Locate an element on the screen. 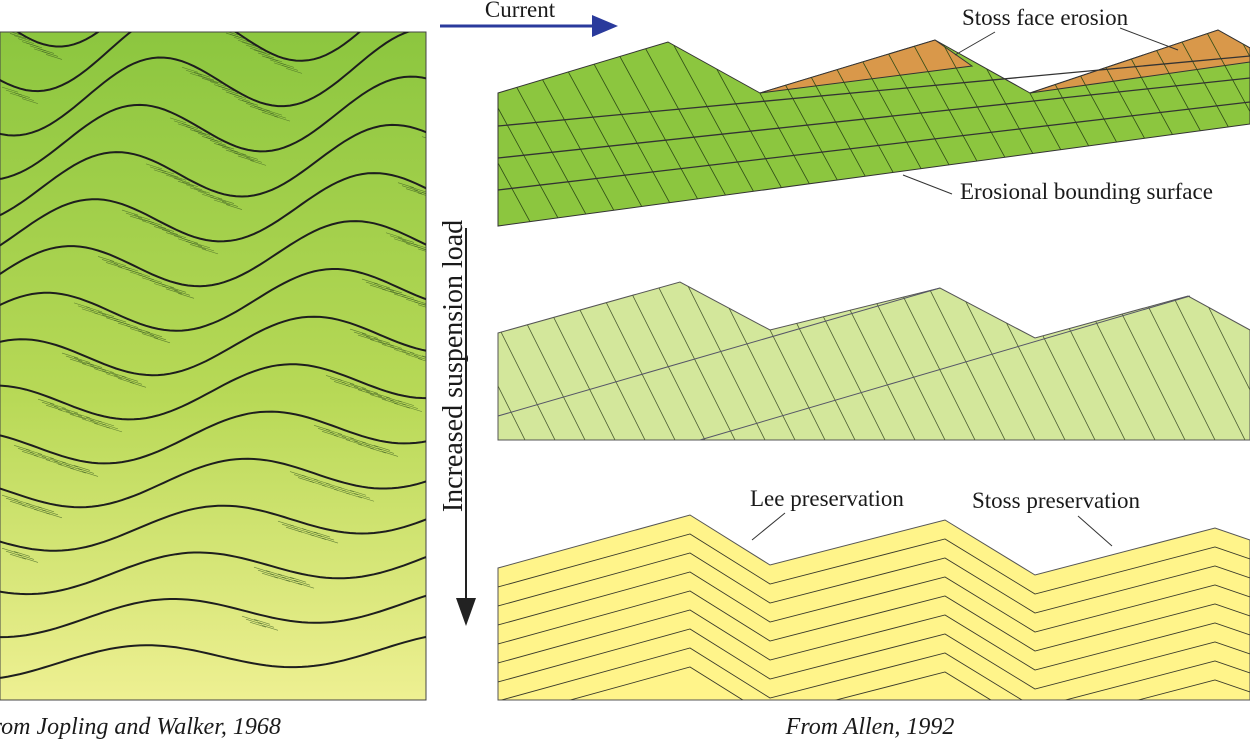  erosional-bounding-surface-label: Erosional bounding surface is located at coordinates (1086, 191).